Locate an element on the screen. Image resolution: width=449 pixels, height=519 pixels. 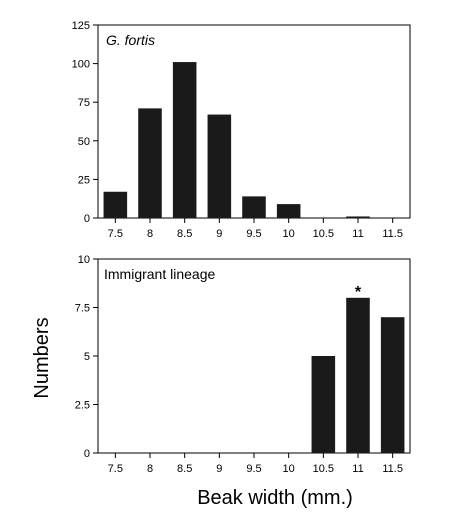
y-tick-label: 100 is located at coordinates (81, 65).